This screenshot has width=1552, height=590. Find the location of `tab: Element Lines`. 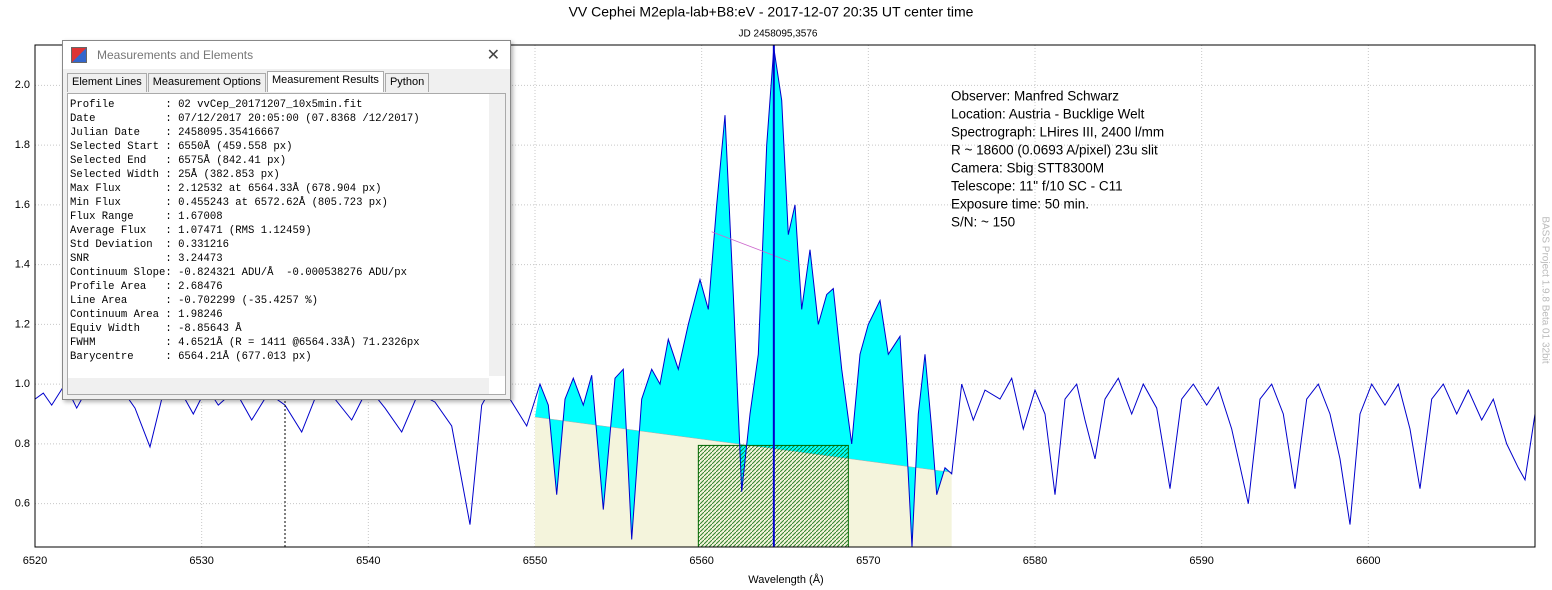

tab: Element Lines is located at coordinates (107, 82).